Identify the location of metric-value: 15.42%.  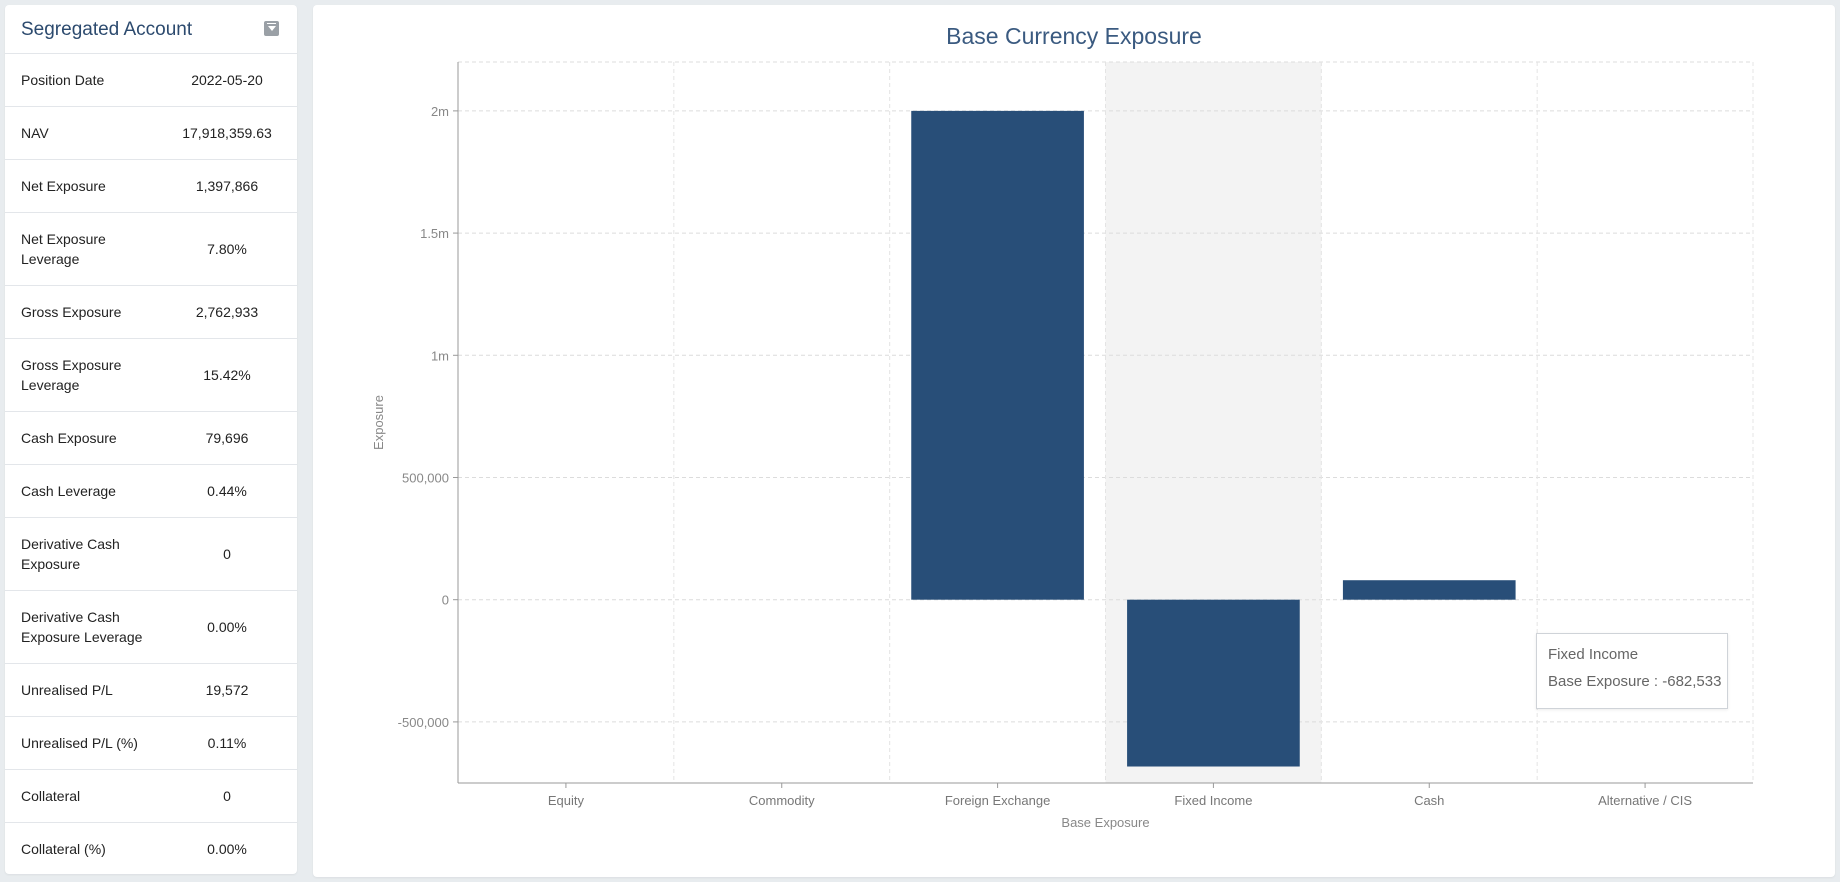
(227, 375).